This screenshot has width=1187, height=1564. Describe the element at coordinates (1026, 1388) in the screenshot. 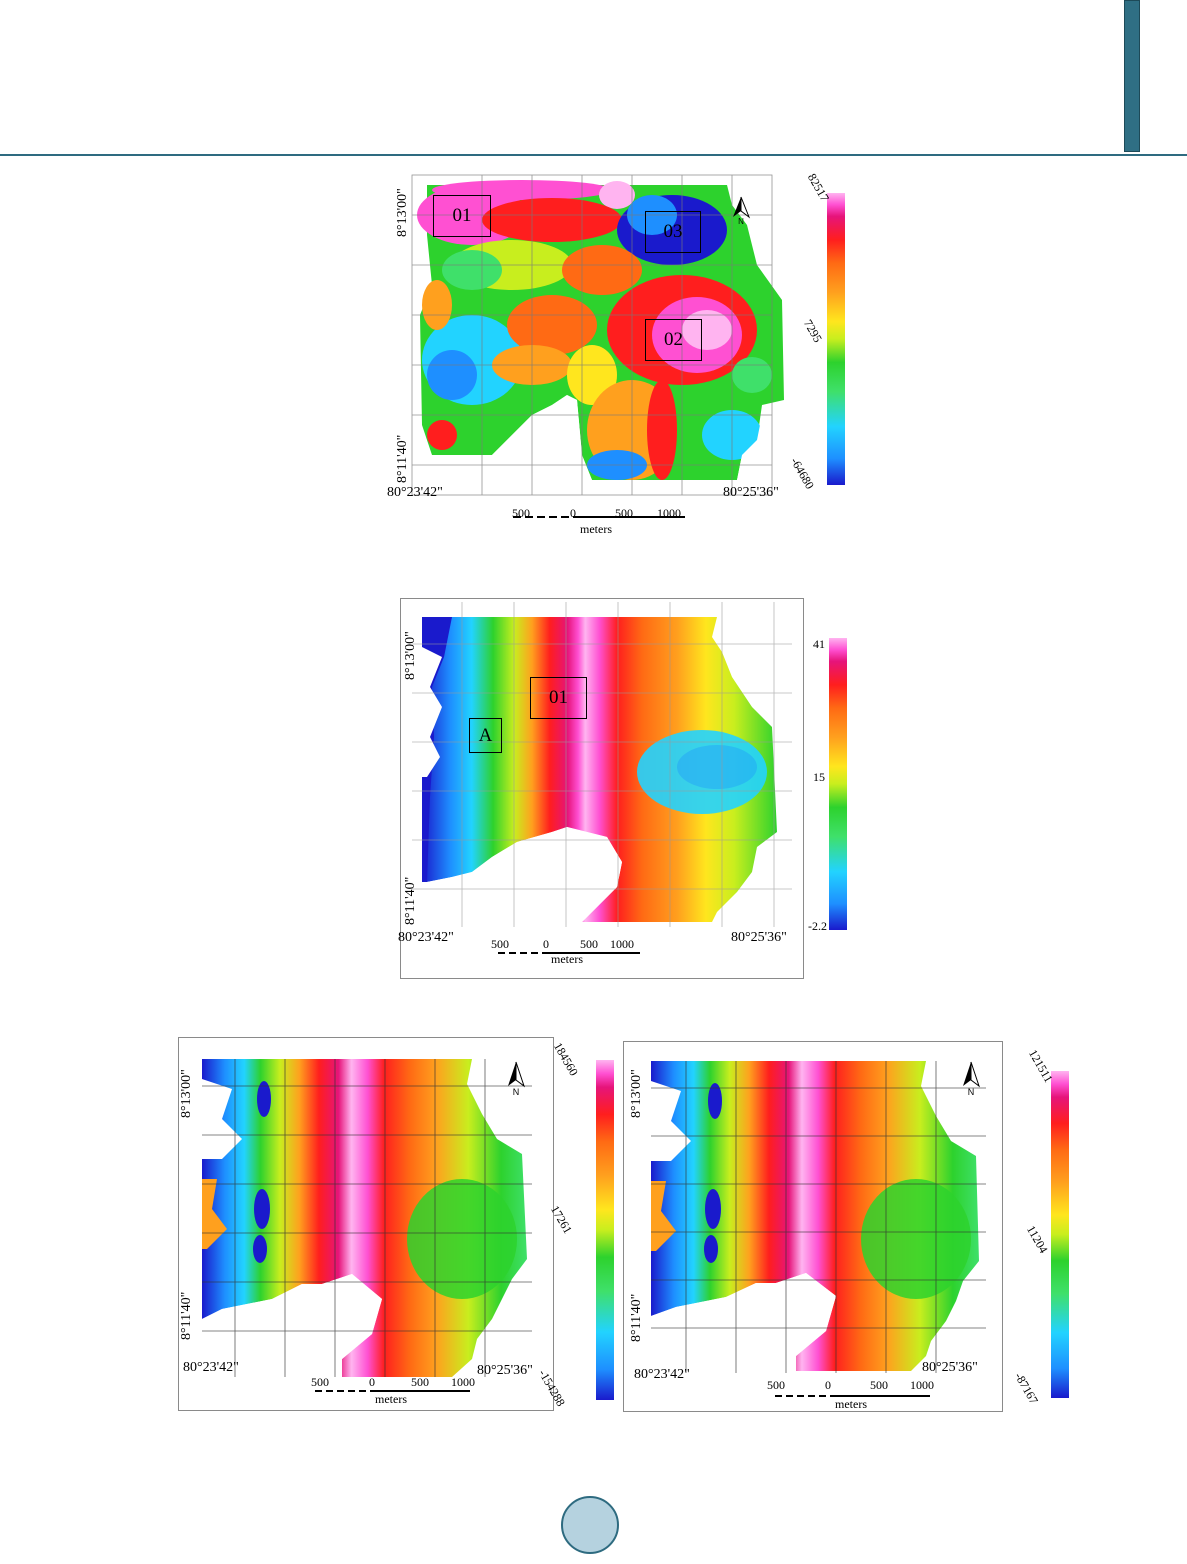

I see `colorbar-min: -87167` at that location.